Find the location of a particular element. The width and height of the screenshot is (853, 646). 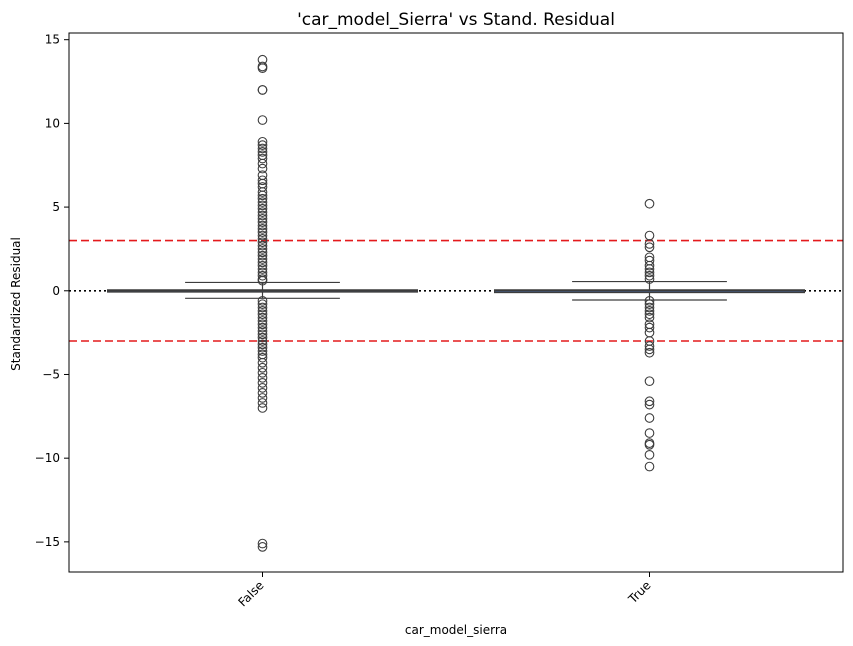

y-tick-label: −15 is located at coordinates (47, 542).